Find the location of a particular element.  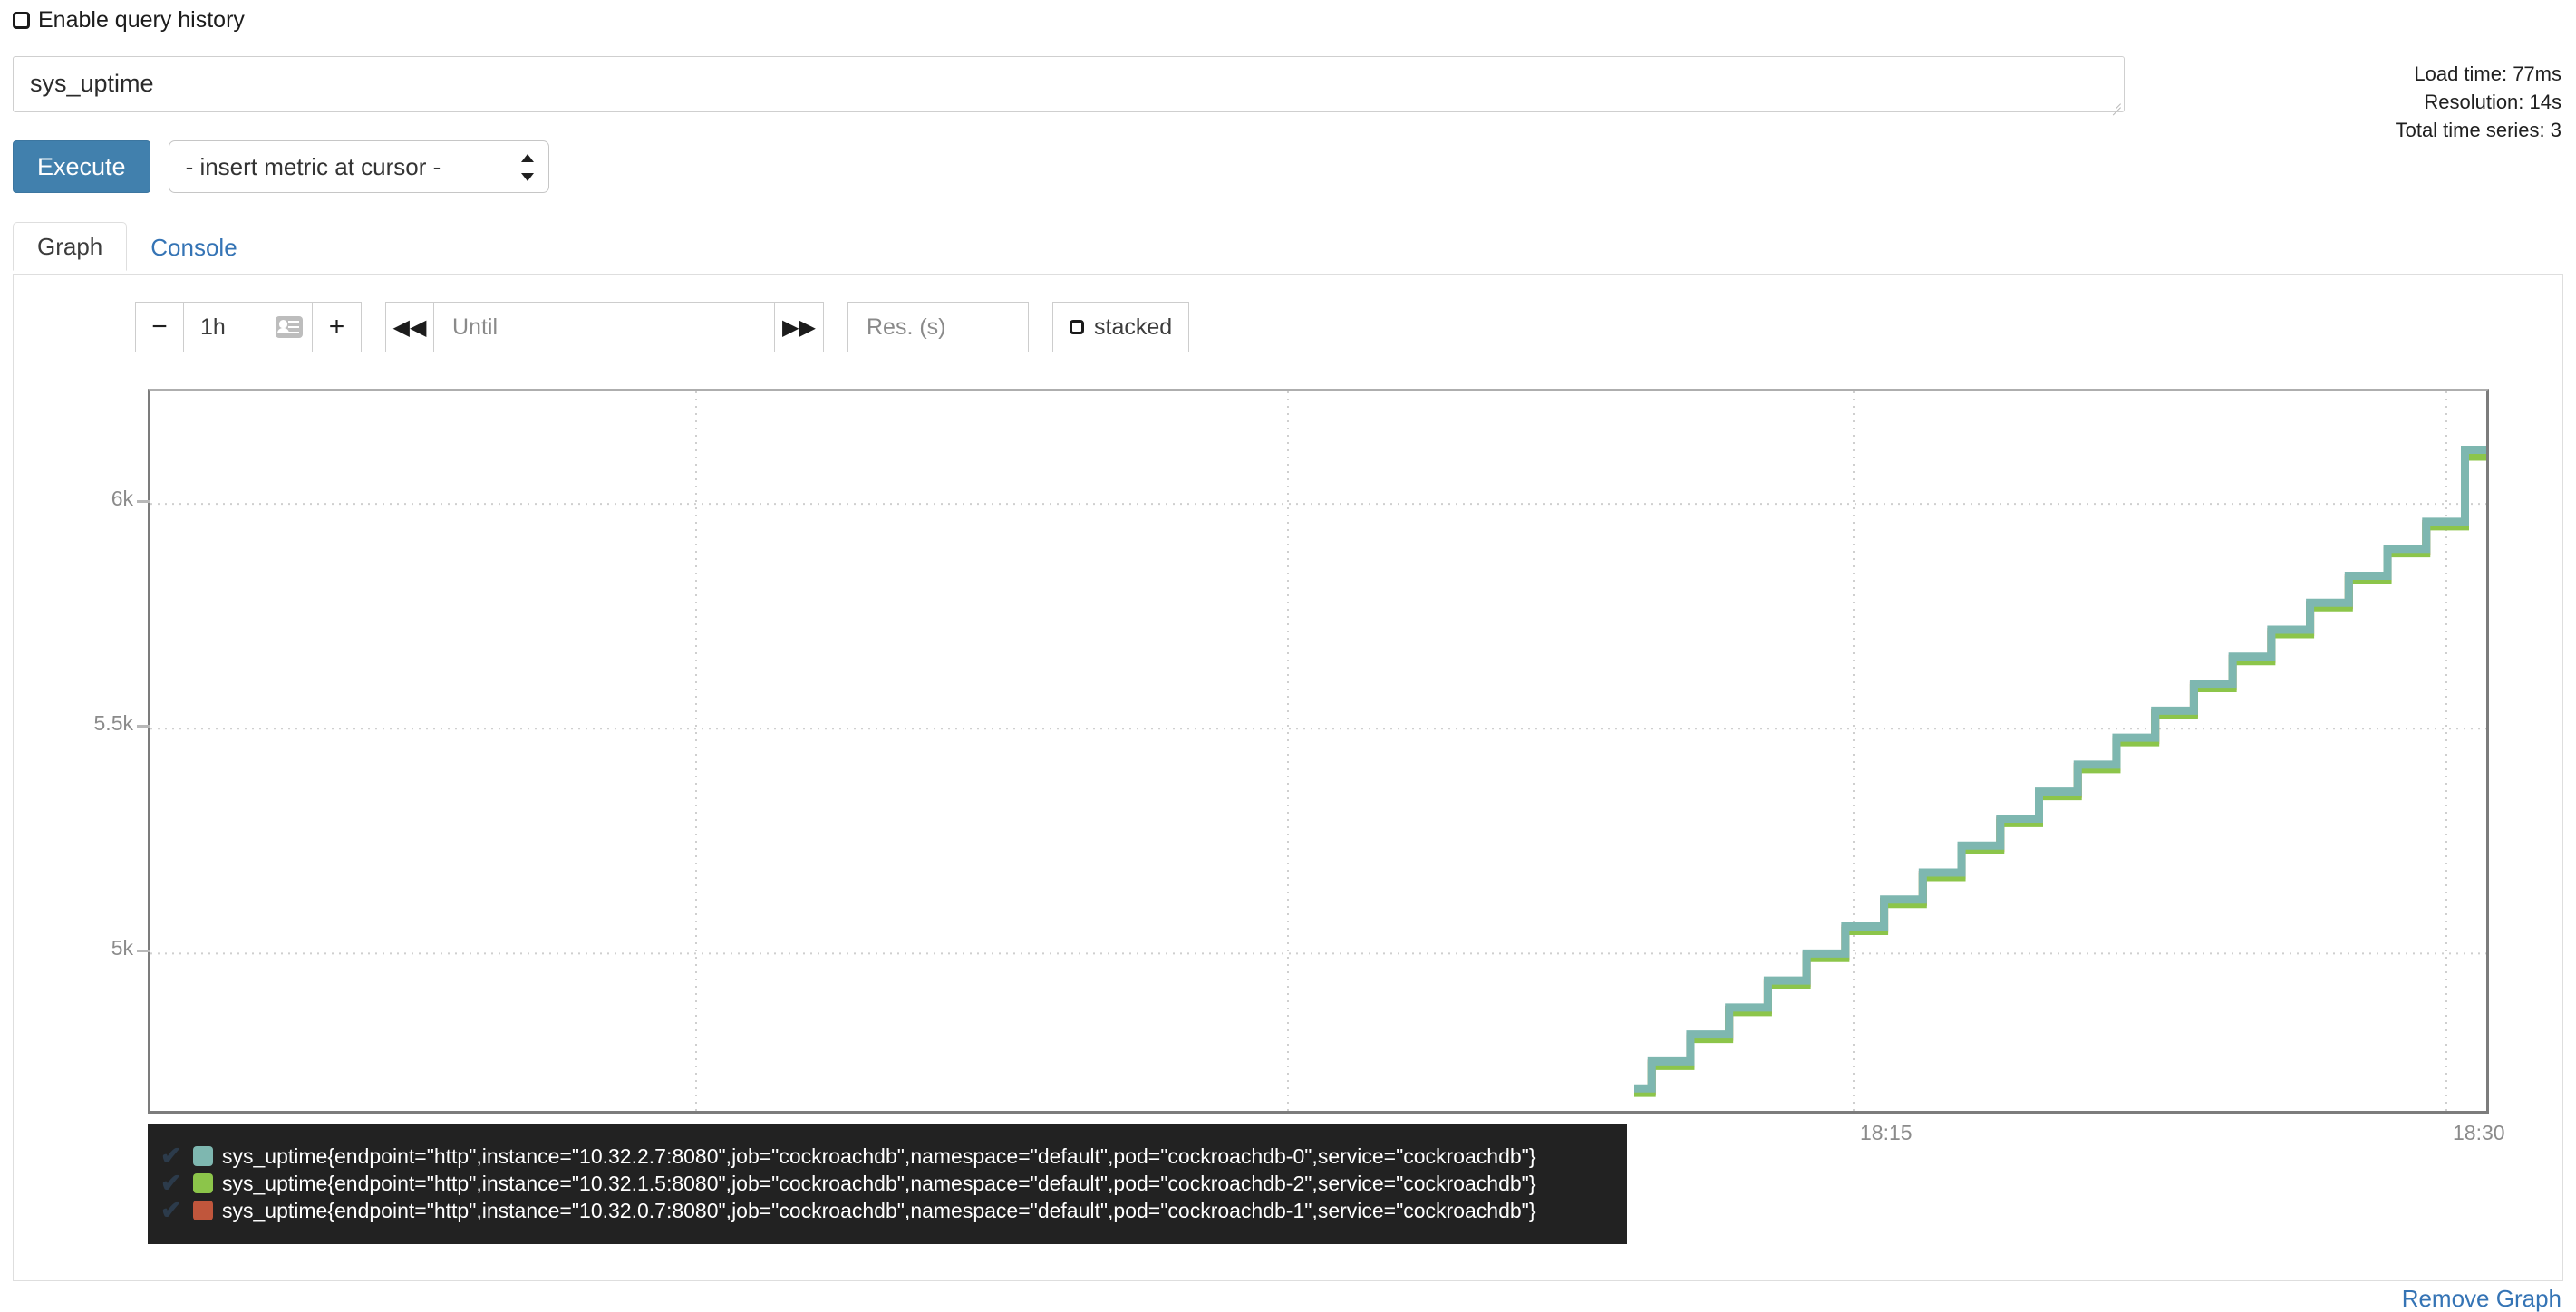

chevron-updown-icon is located at coordinates (527, 167).